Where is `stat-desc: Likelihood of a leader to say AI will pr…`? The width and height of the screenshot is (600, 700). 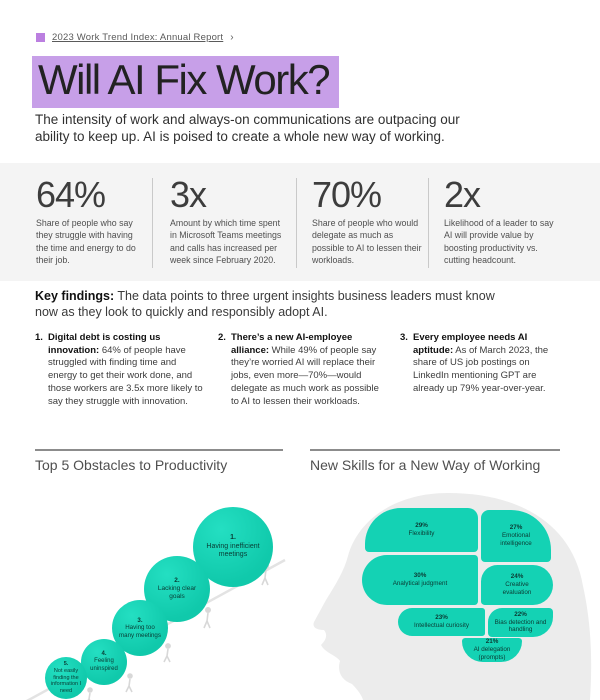
stat-desc: Likelihood of a leader to say AI will pr… is located at coordinates (499, 241).